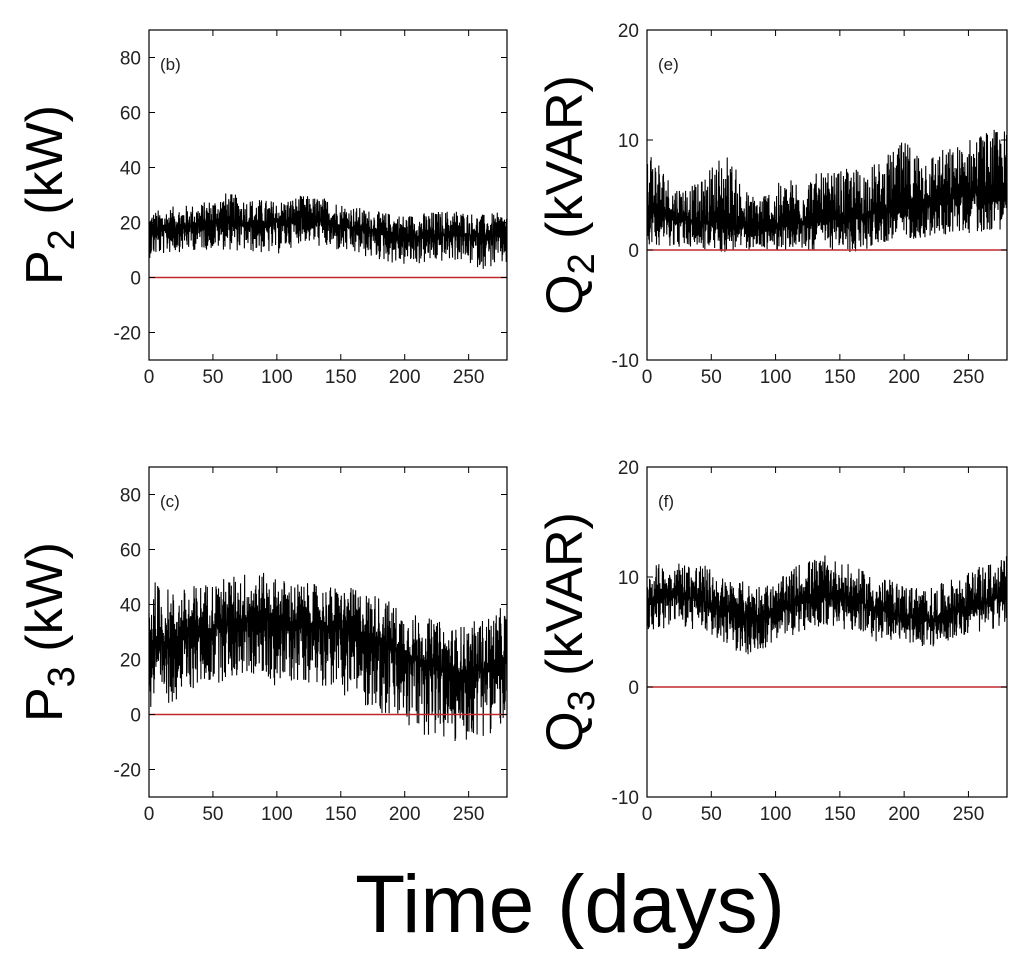 The height and width of the screenshot is (966, 1024). I want to click on panel-label: (f), so click(666, 501).